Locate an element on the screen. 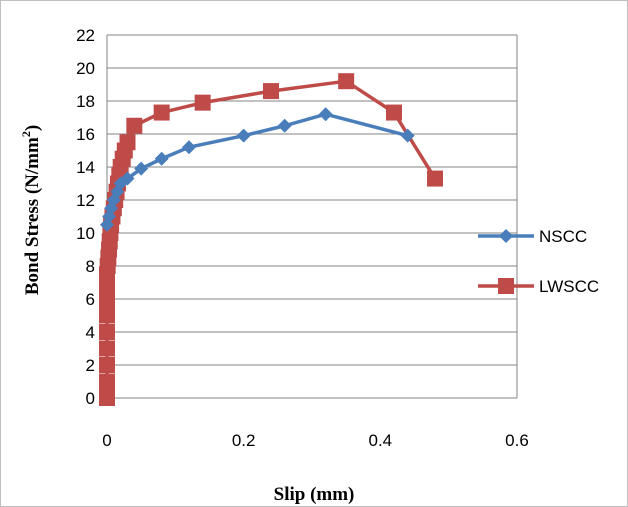  legend: NSCC LWSCC is located at coordinates (538, 261).